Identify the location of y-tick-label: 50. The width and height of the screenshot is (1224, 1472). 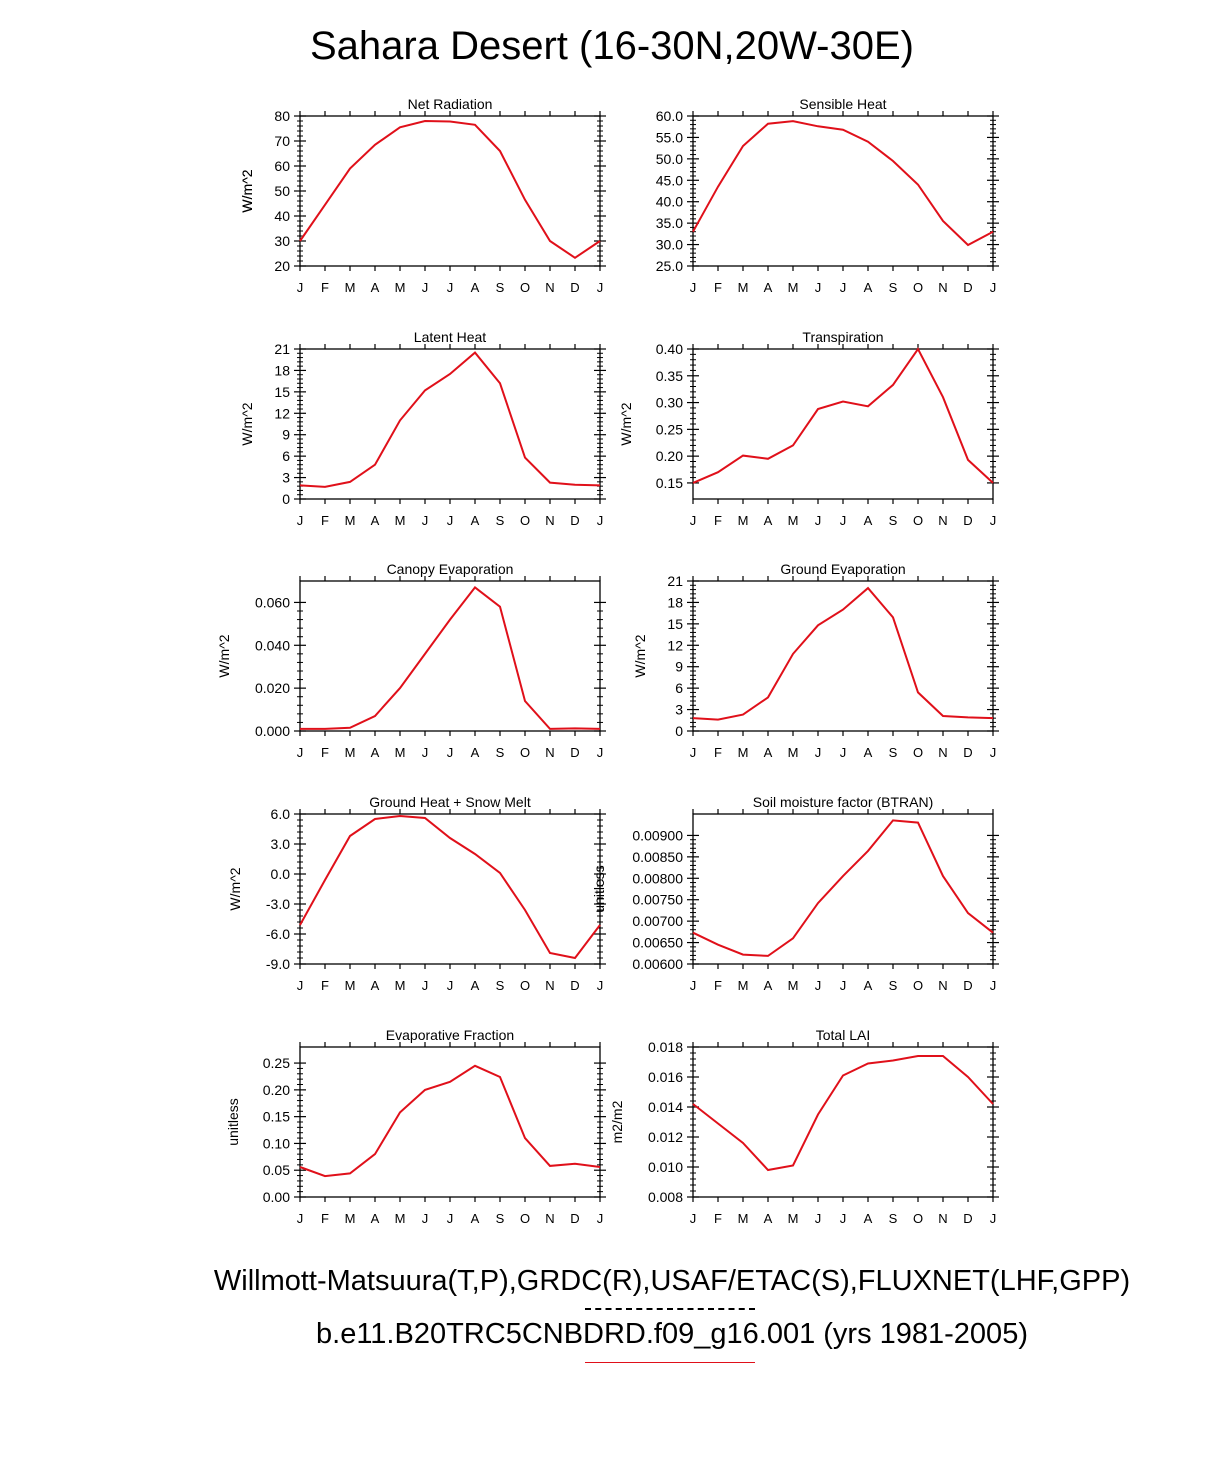
(282, 191).